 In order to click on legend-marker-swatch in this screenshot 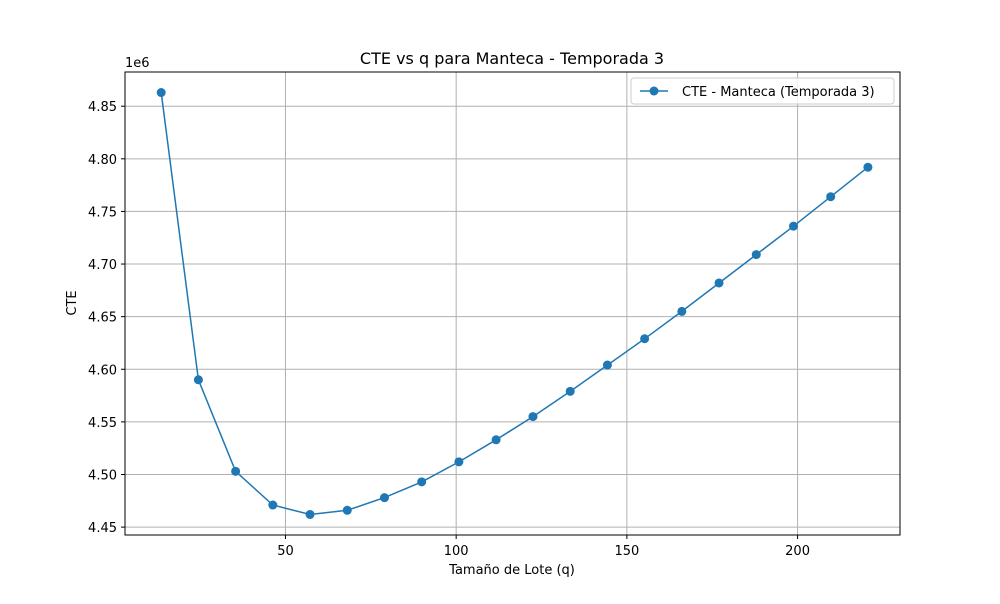, I will do `click(654, 91)`.